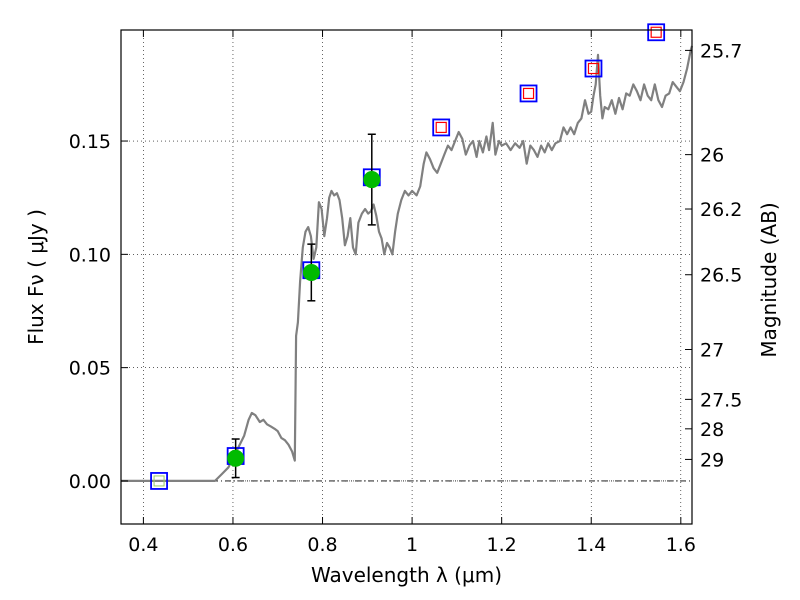 Image resolution: width=800 pixels, height=600 pixels. What do you see at coordinates (712, 351) in the screenshot?
I see `mag-tick-label: 27` at bounding box center [712, 351].